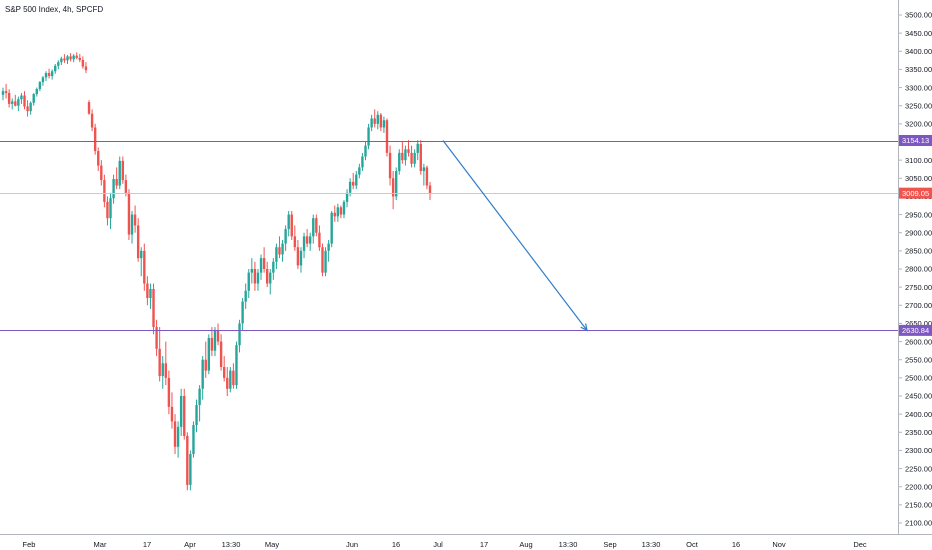 The width and height of the screenshot is (932, 550). What do you see at coordinates (918, 269) in the screenshot?
I see `y-tick-label: 2800.00` at bounding box center [918, 269].